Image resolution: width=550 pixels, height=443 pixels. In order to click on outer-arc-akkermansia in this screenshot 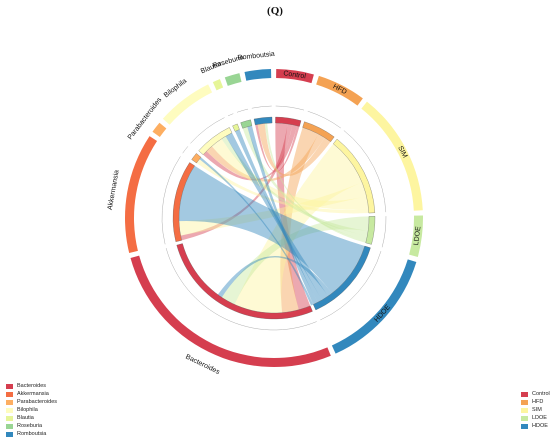, I will do `click(141, 195)`.